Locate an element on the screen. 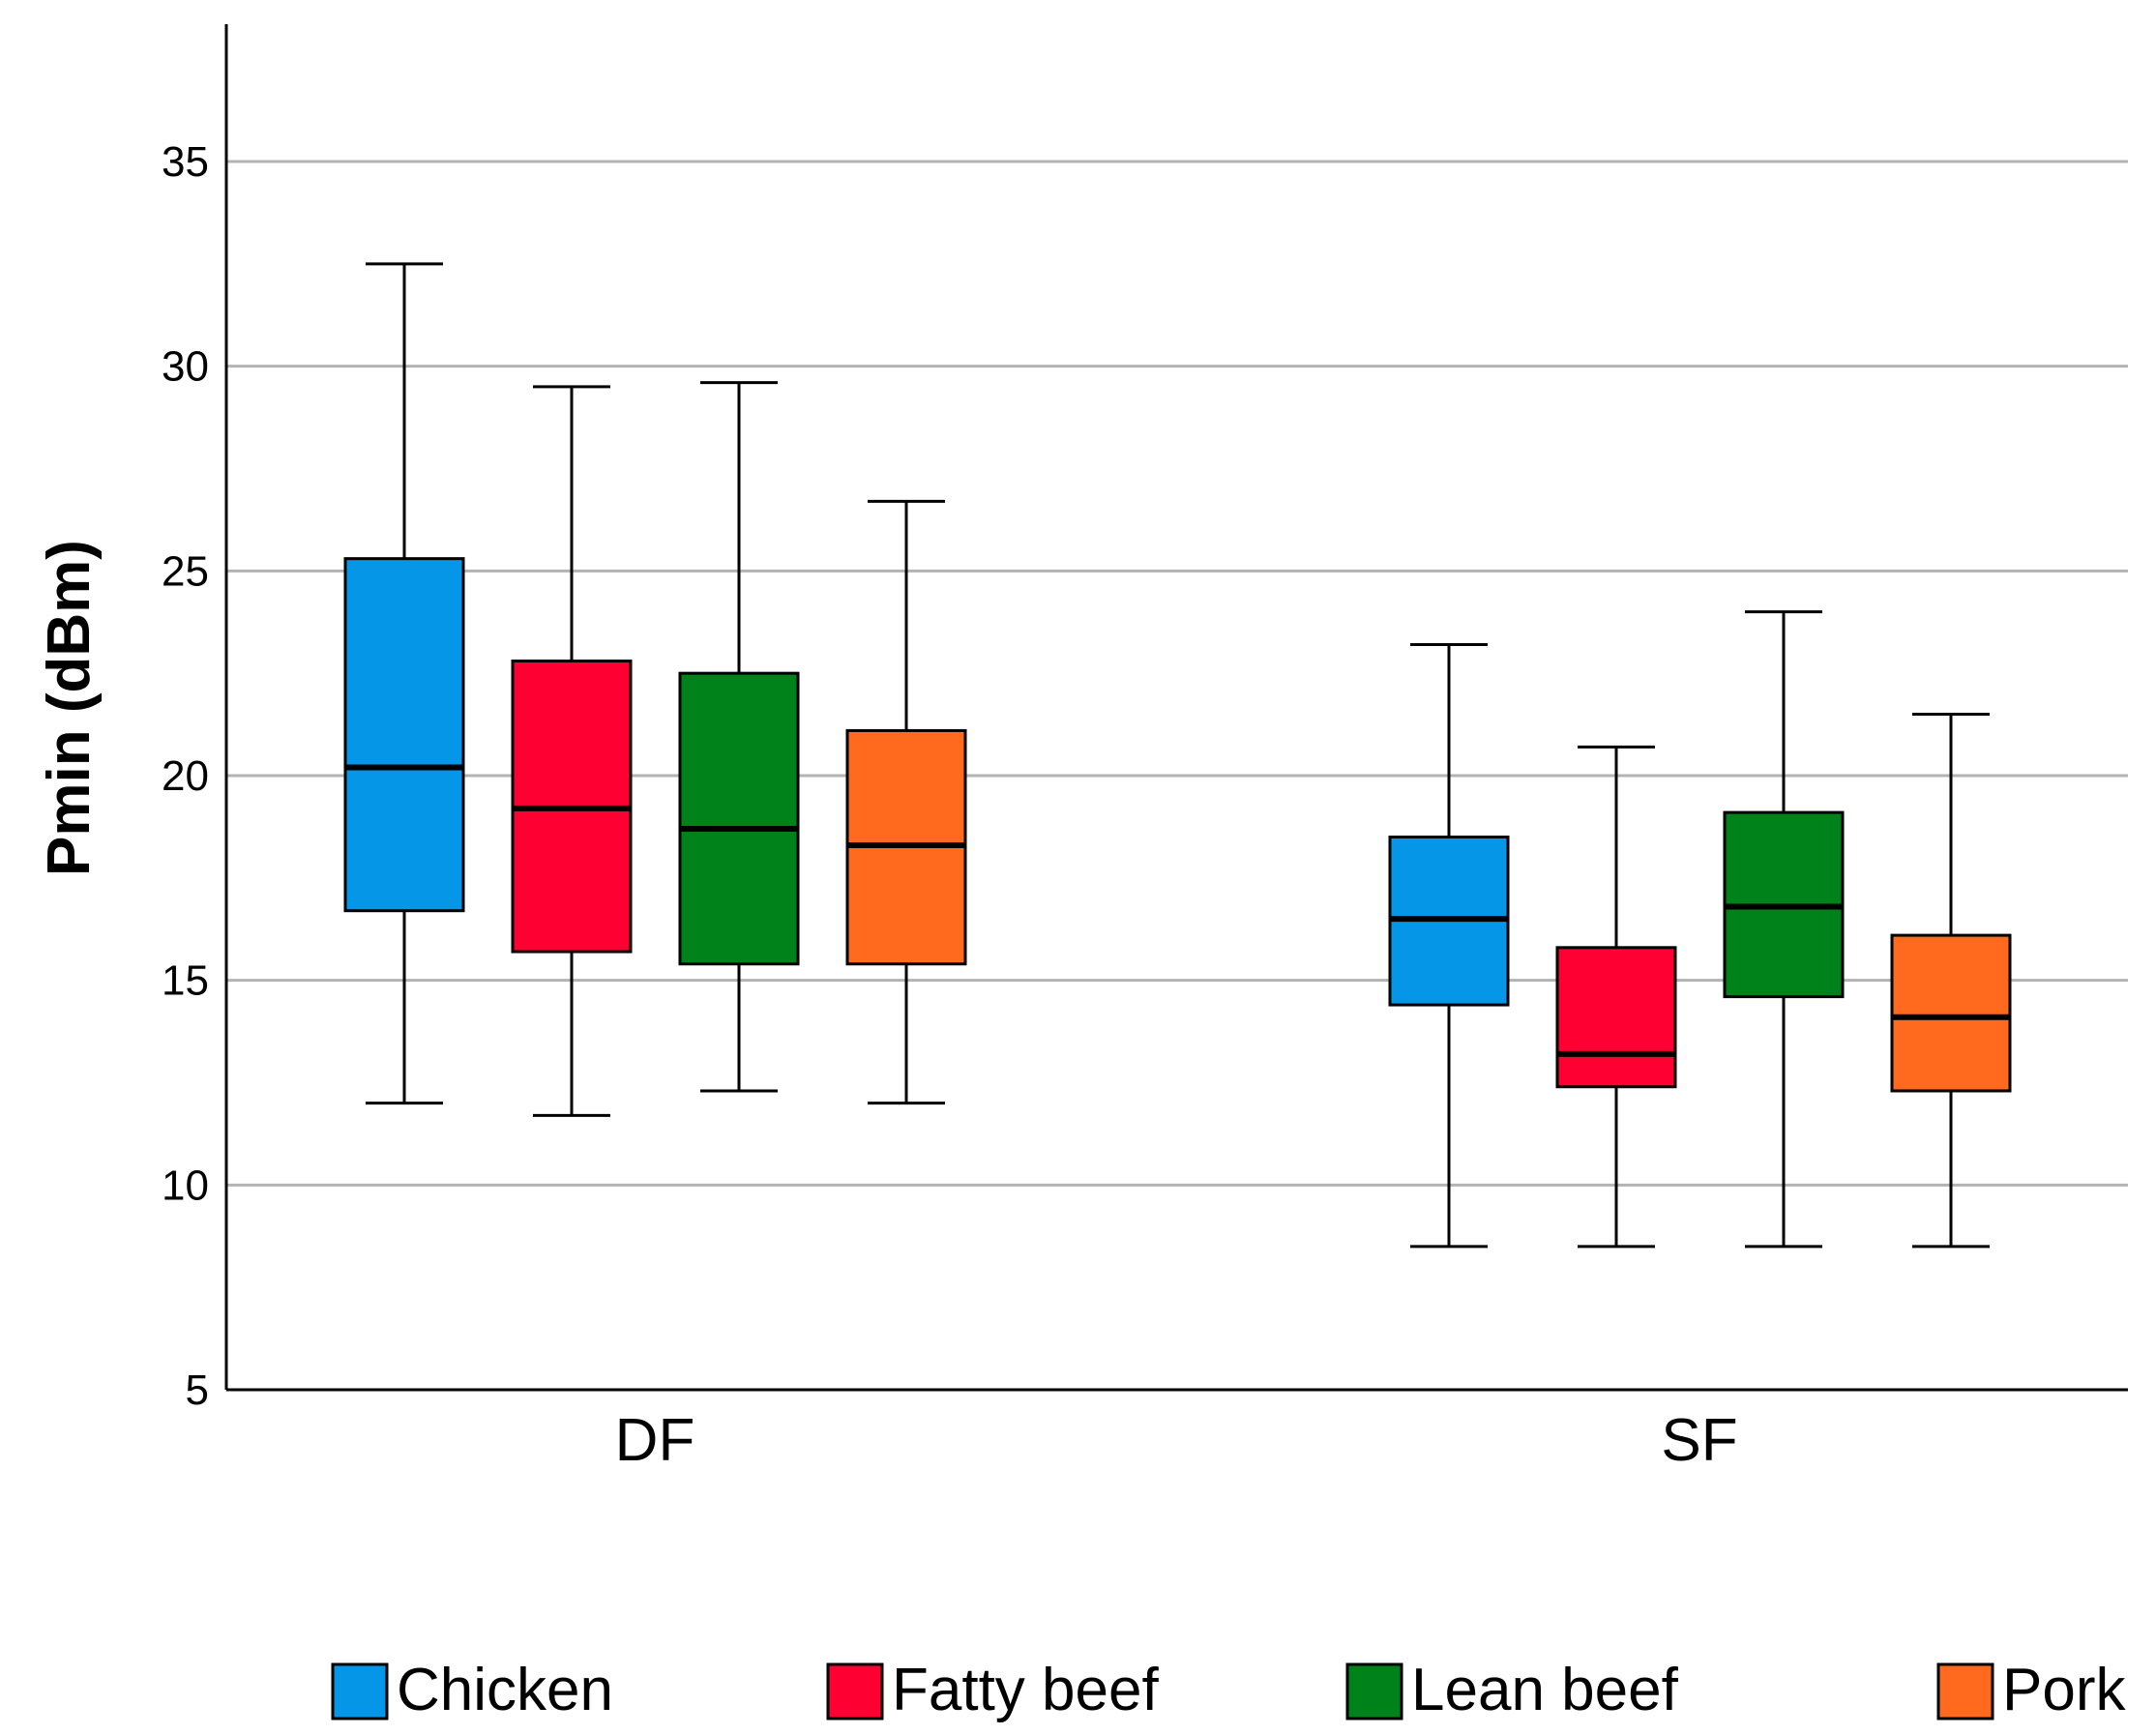 The image size is (2156, 1735). box-fatty-beef-sf is located at coordinates (1616, 997).